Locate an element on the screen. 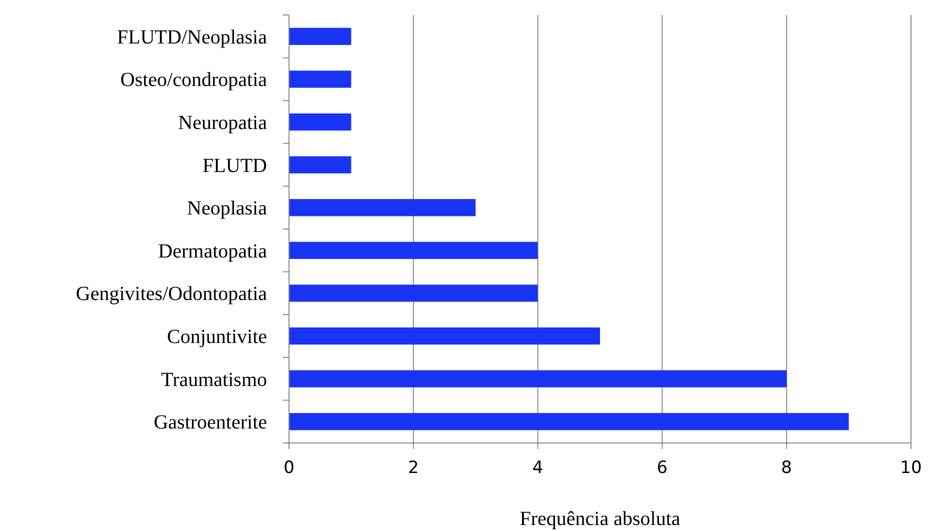  y-tick-label: FLUTD/Neoplasia is located at coordinates (192, 37).